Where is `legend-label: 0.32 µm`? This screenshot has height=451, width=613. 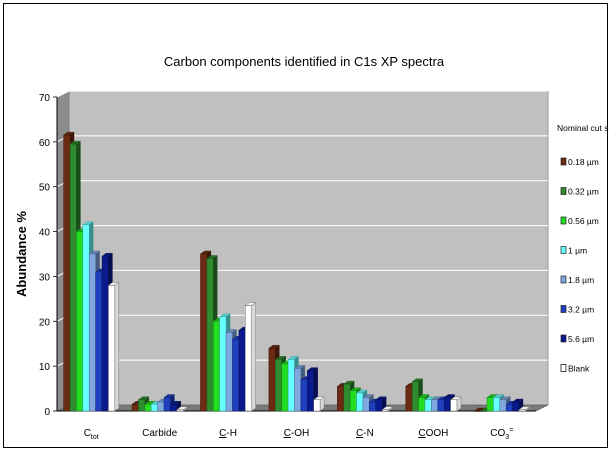
legend-label: 0.32 µm is located at coordinates (583, 192).